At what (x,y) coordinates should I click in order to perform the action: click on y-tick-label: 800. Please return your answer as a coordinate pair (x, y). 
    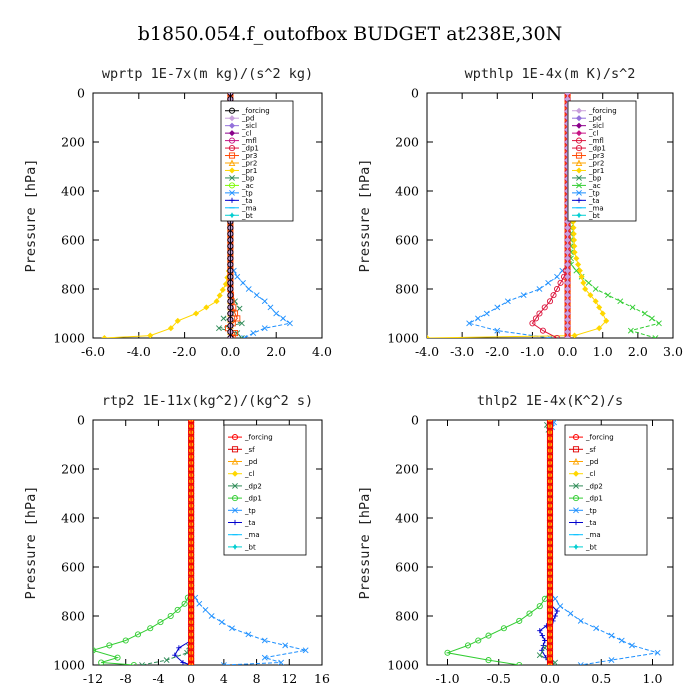
    Looking at the image, I should click on (407, 616).